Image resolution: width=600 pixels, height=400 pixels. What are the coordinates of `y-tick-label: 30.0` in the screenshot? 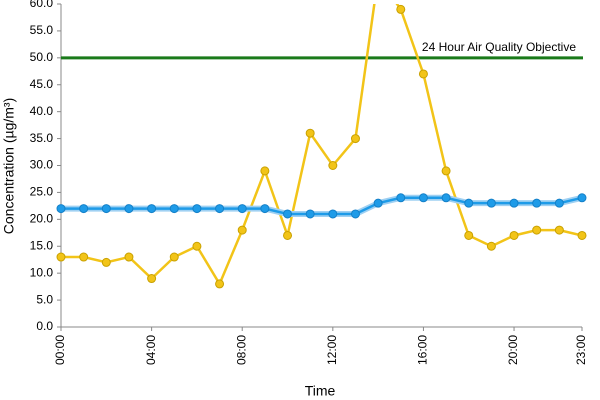 It's located at (42, 165).